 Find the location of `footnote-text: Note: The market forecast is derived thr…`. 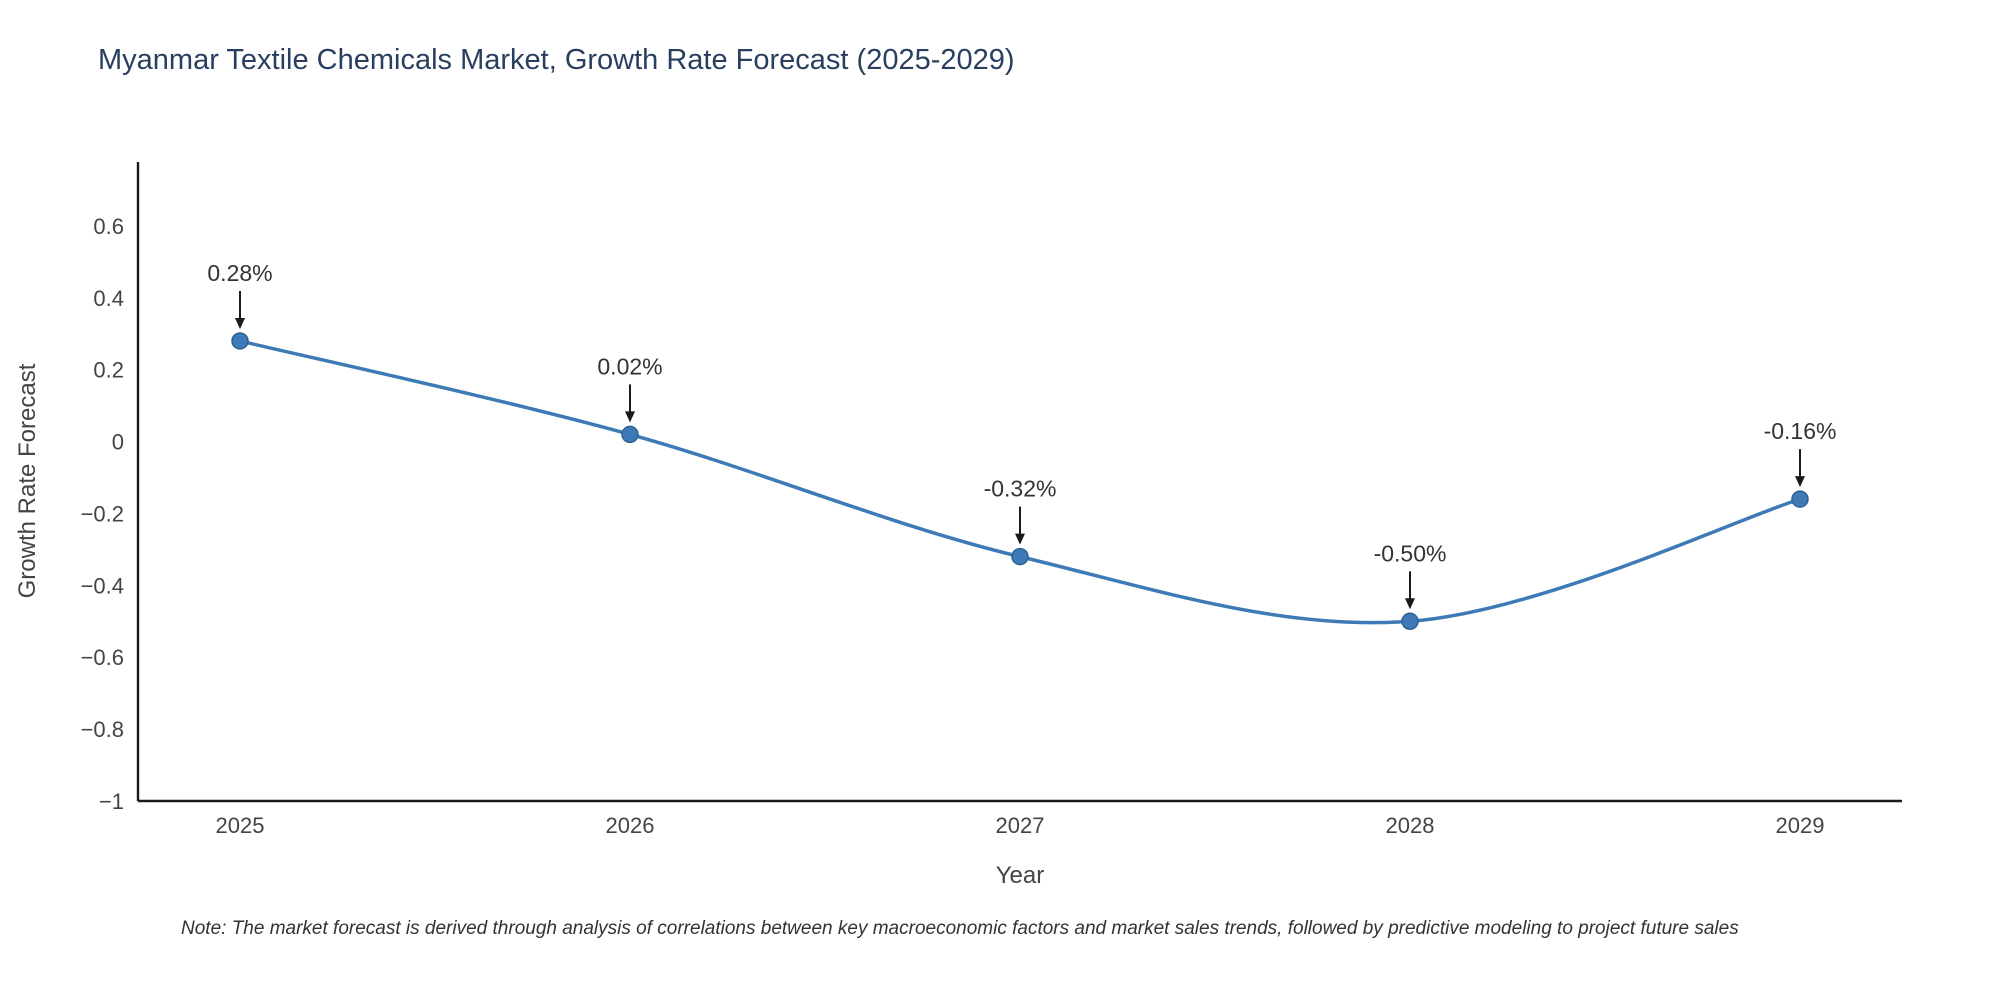

footnote-text: Note: The market forecast is derived thr… is located at coordinates (960, 928).